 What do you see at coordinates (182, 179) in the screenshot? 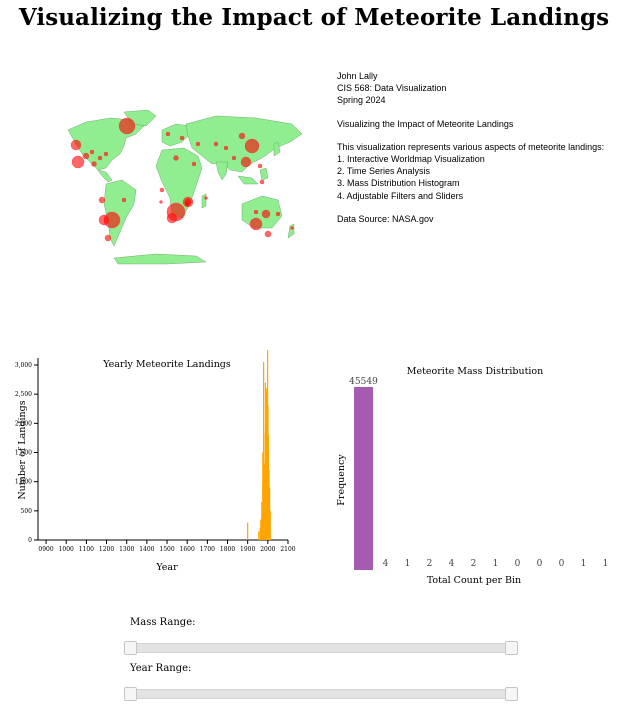
I see `meteorite-markers` at bounding box center [182, 179].